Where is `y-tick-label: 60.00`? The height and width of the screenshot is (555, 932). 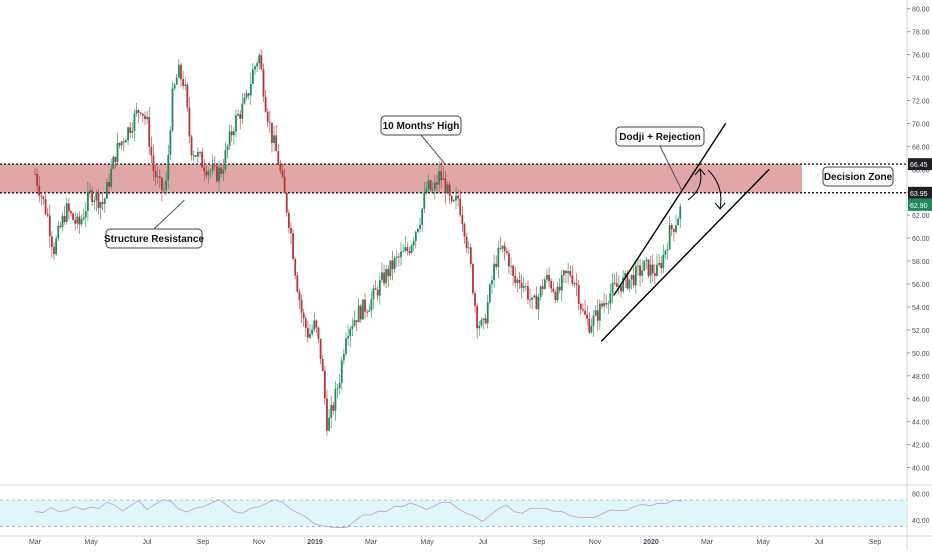 y-tick-label: 60.00 is located at coordinates (921, 239).